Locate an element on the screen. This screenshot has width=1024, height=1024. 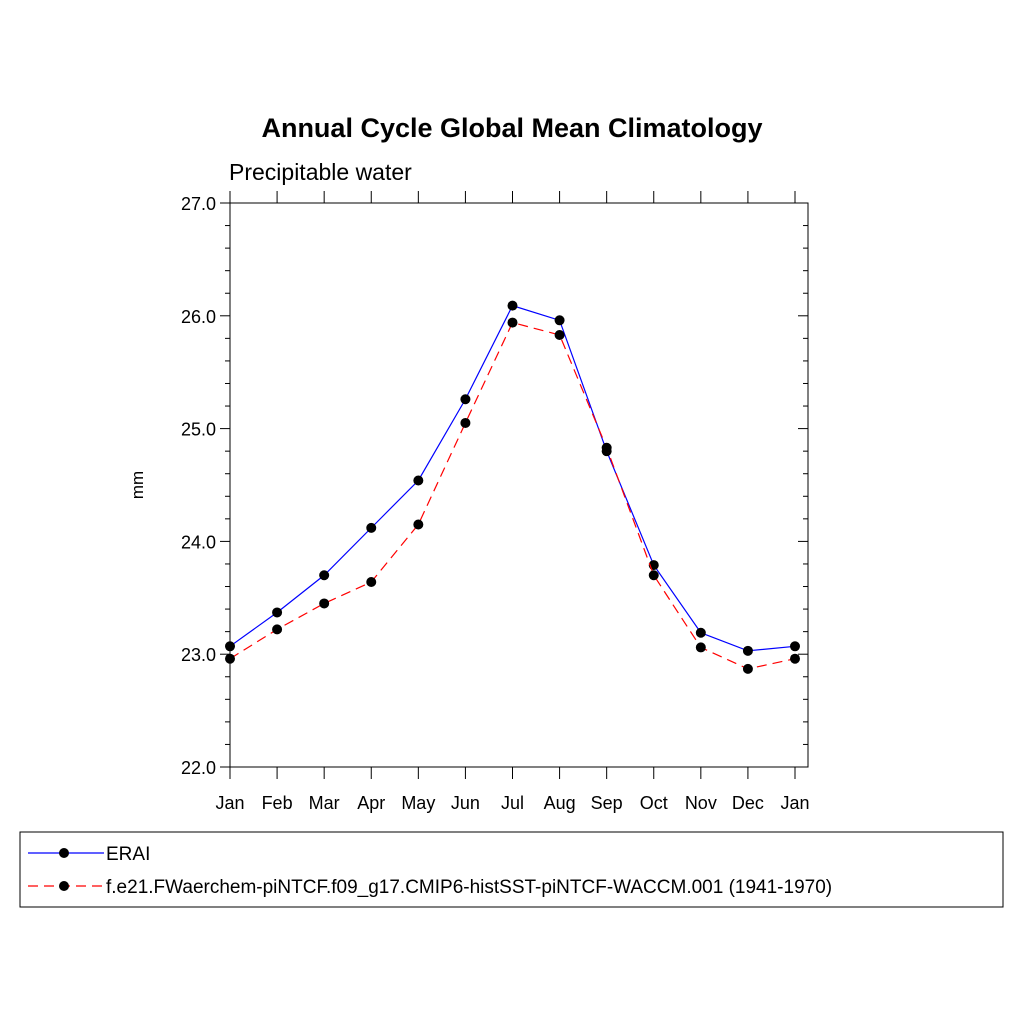
y-tick-label: 24.0 is located at coordinates (198, 542).